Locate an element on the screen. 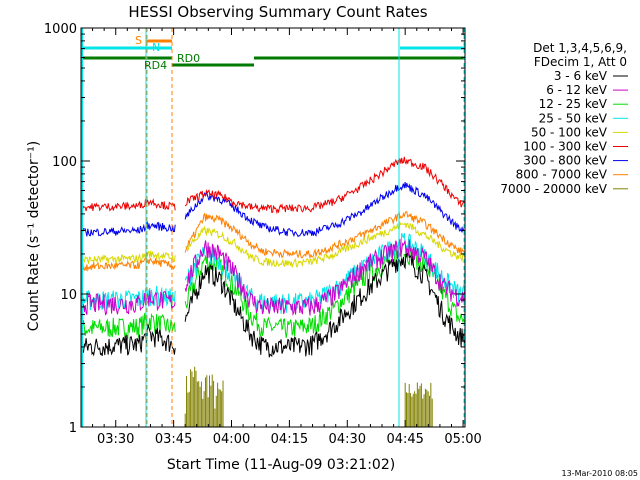 The image size is (640, 480). legend-label: 50 - 100 keV is located at coordinates (569, 132).